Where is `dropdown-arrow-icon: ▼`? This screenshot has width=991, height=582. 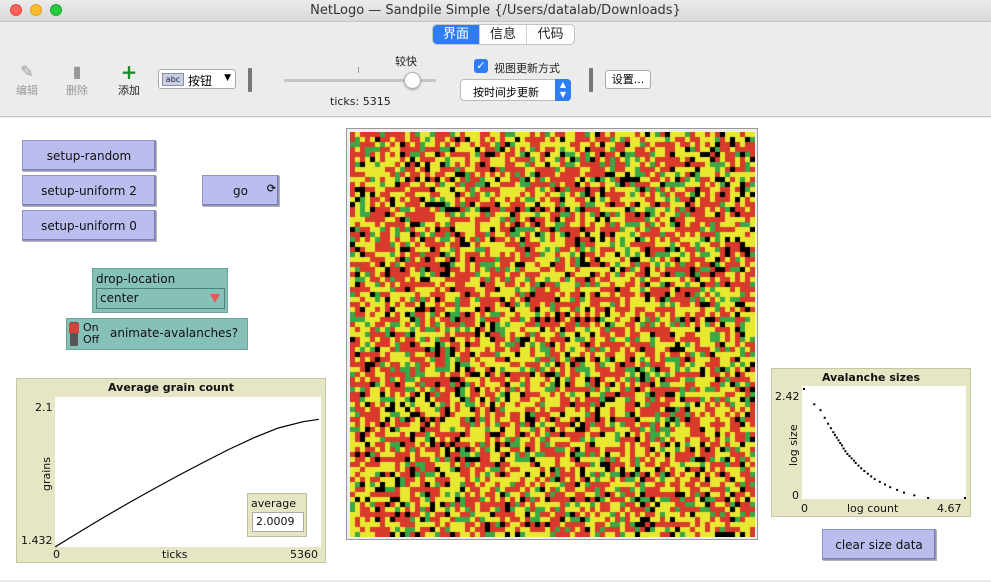 dropdown-arrow-icon: ▼ is located at coordinates (227, 78).